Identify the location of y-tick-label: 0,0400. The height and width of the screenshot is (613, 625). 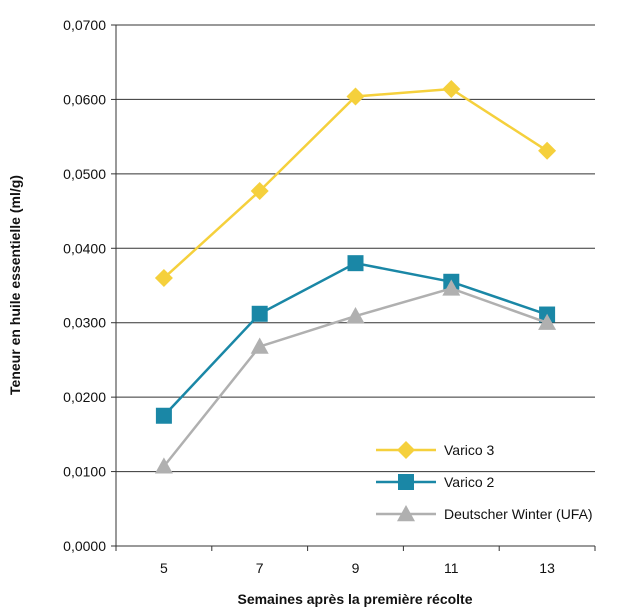
(84, 248).